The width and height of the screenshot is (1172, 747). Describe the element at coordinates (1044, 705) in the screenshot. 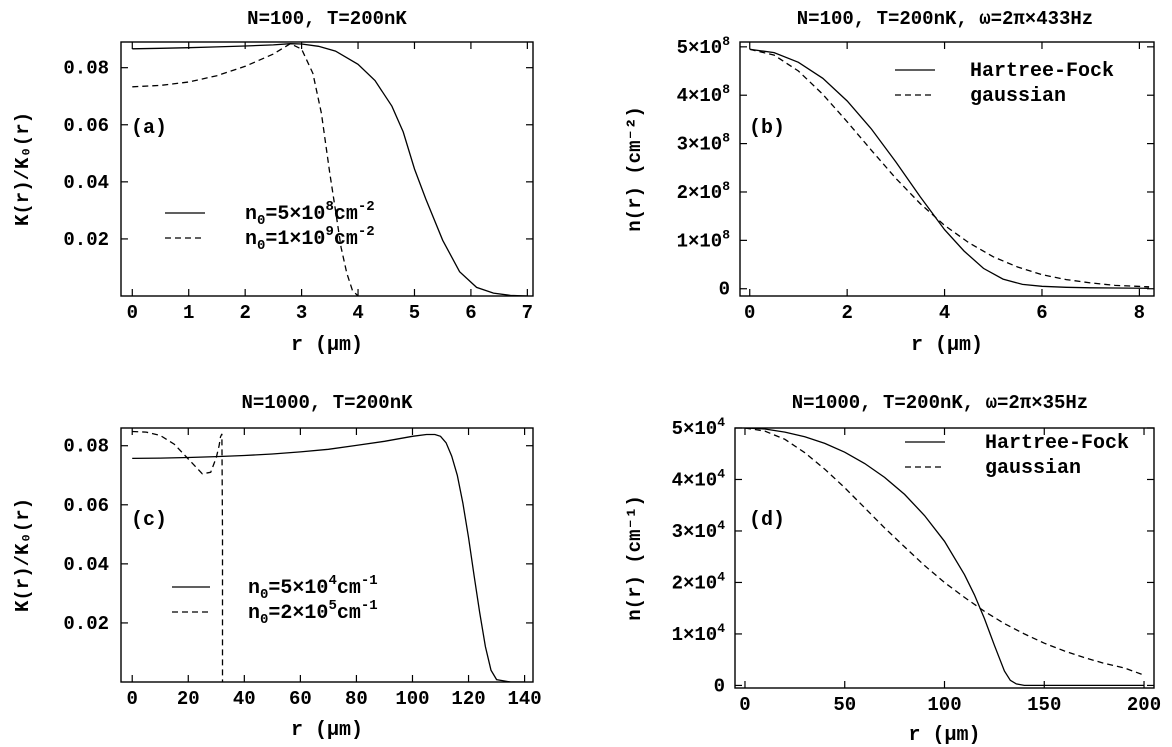

I see `x-tick-label: 150` at that location.